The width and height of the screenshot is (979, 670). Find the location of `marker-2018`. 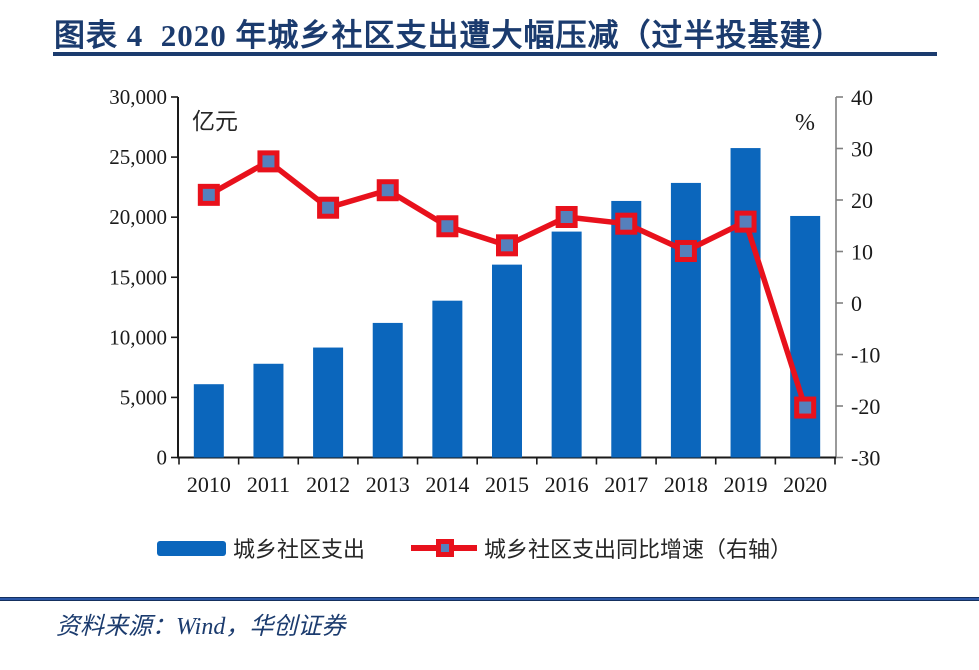

marker-2018 is located at coordinates (685, 250).